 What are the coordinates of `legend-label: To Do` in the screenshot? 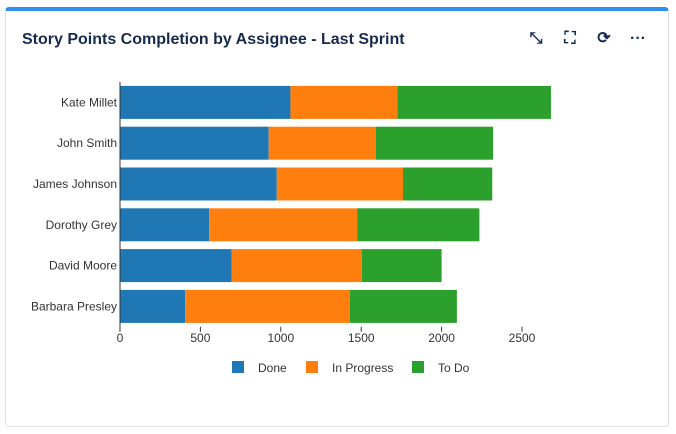 It's located at (454, 368).